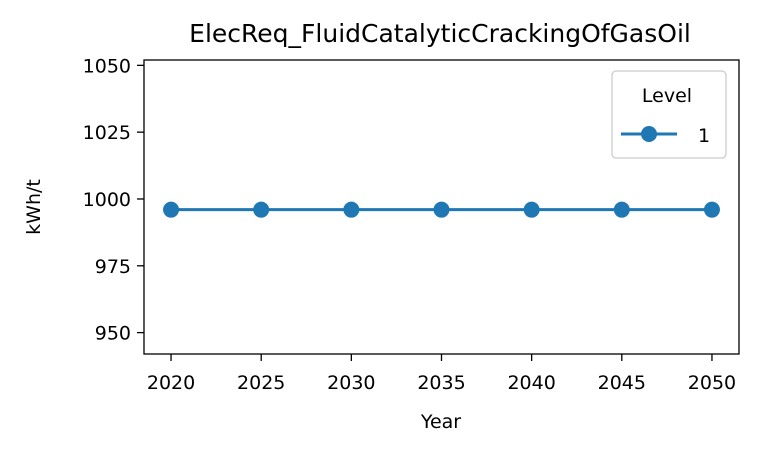  Describe the element at coordinates (531, 383) in the screenshot. I see `x-tick-label: 2040` at that location.